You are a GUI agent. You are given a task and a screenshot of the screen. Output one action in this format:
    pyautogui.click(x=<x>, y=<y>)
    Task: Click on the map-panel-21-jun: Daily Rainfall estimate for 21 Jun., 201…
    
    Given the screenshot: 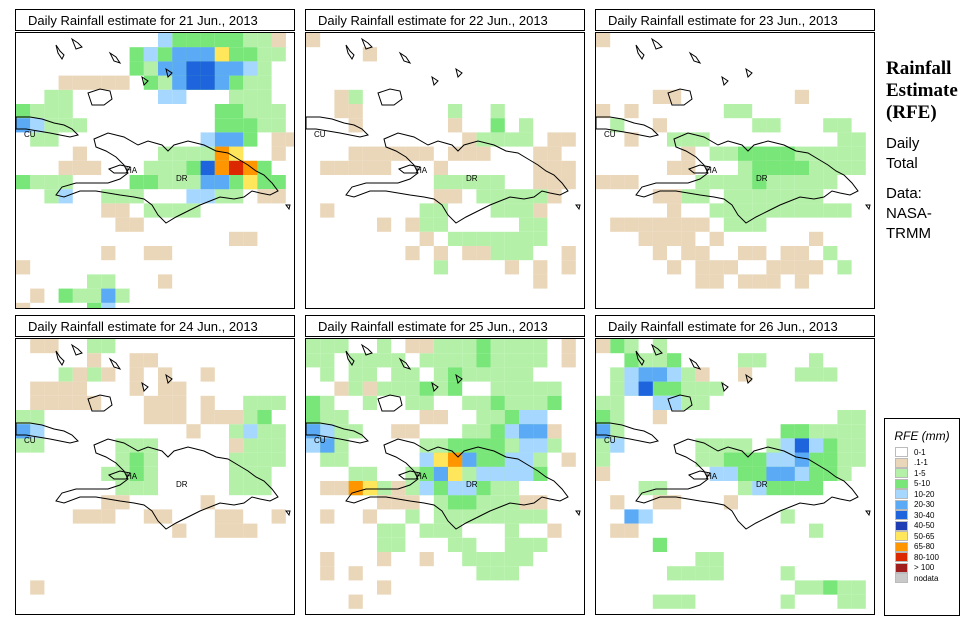 What is the action you would take?
    pyautogui.click(x=155, y=159)
    